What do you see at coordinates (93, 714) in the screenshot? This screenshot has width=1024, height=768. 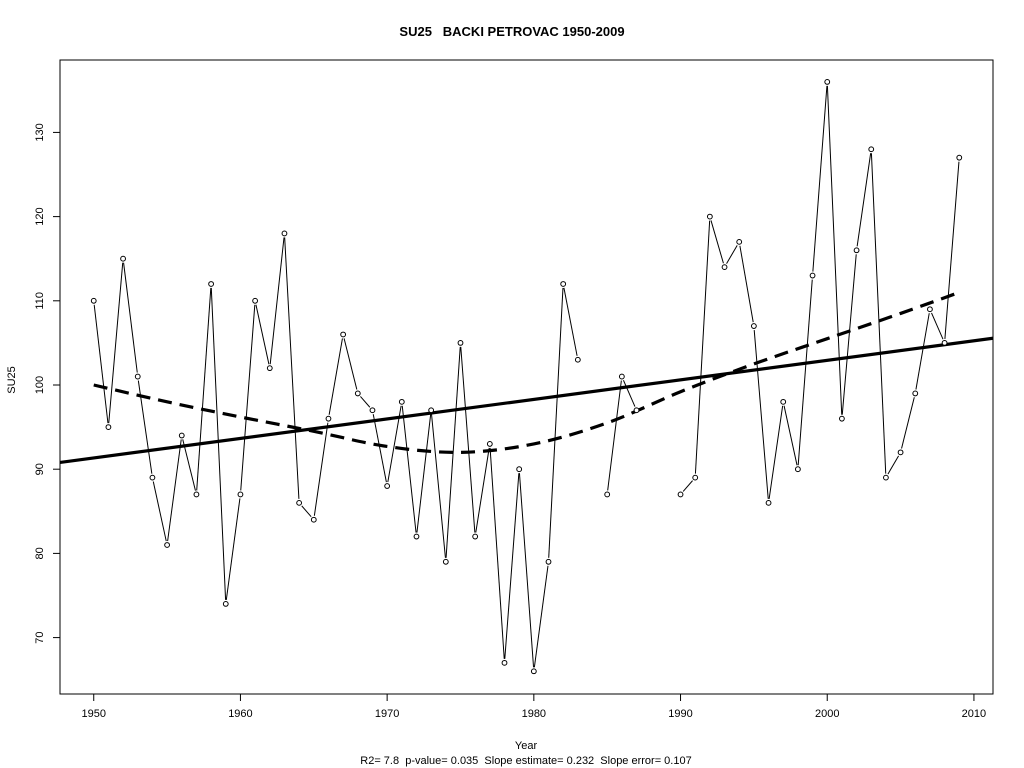 I see `x-tick-label: 1950` at bounding box center [93, 714].